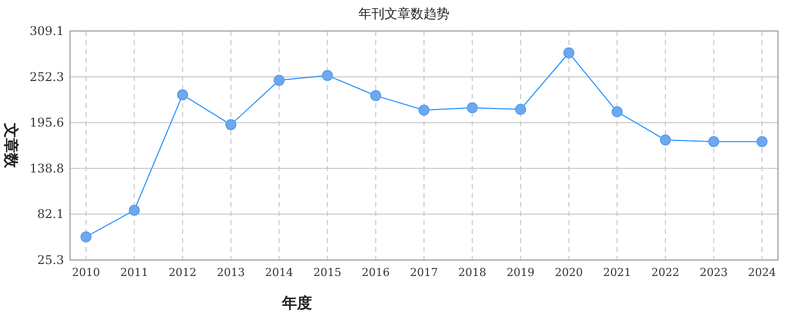 This screenshot has height=330, width=798. Describe the element at coordinates (617, 272) in the screenshot. I see `x-tick-label: 2021` at that location.